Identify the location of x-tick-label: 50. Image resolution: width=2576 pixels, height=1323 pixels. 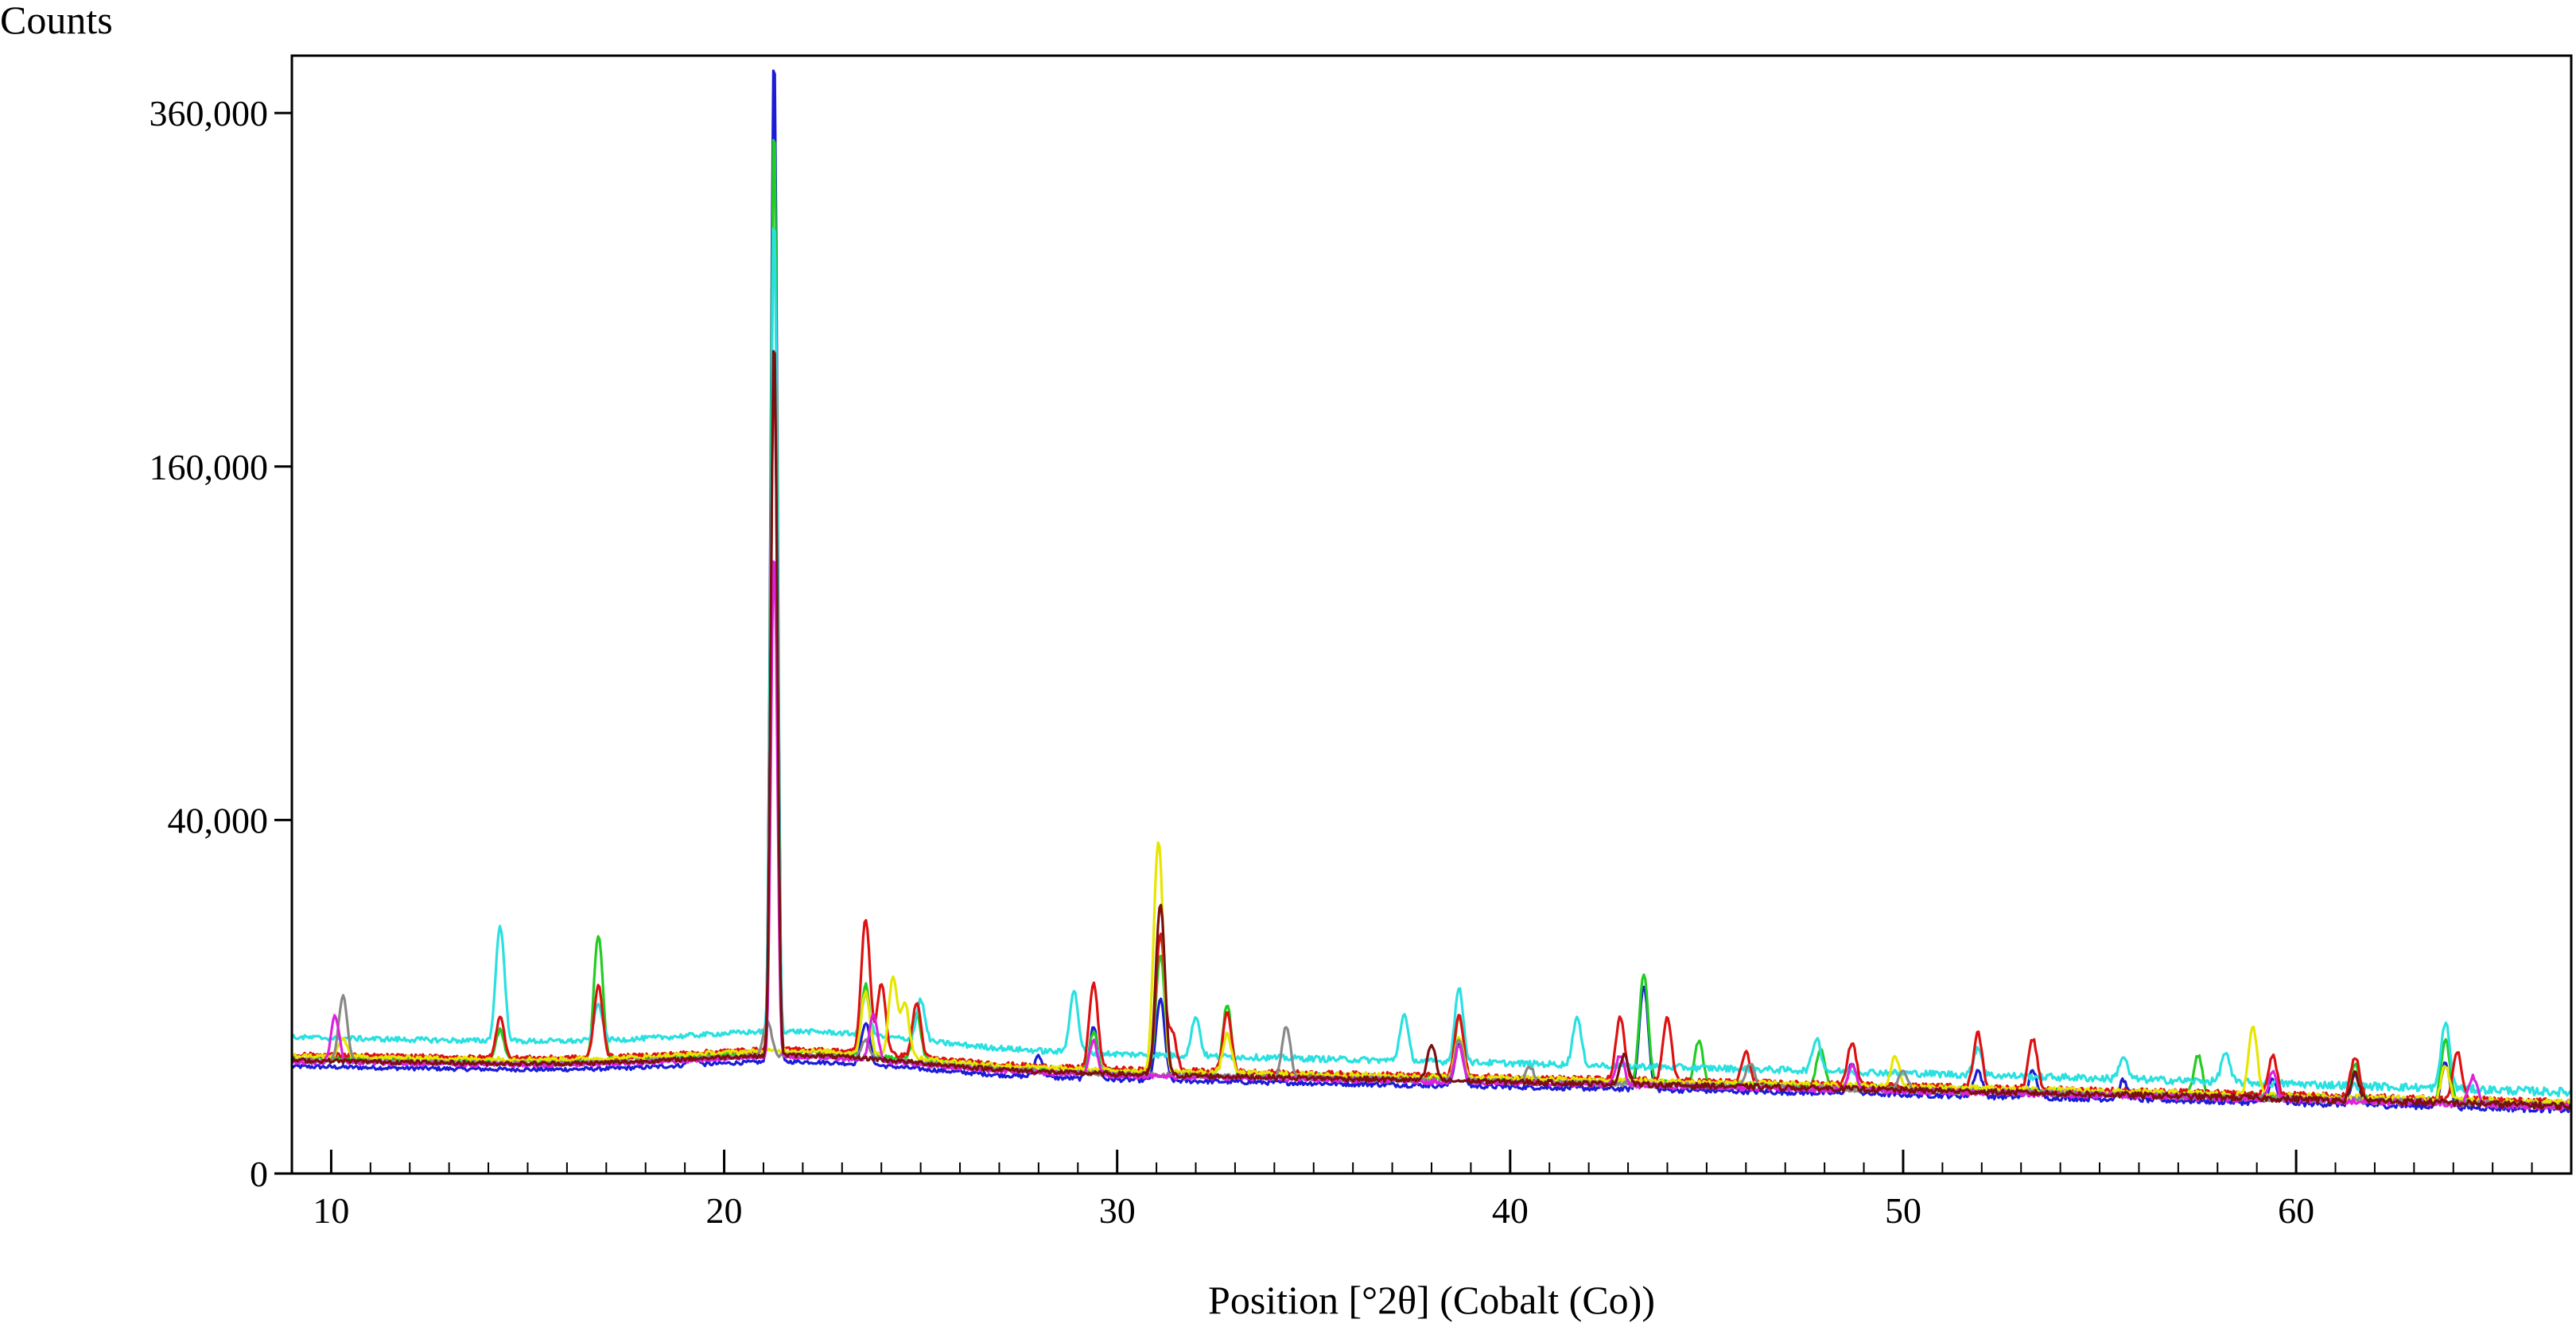
(1903, 1211).